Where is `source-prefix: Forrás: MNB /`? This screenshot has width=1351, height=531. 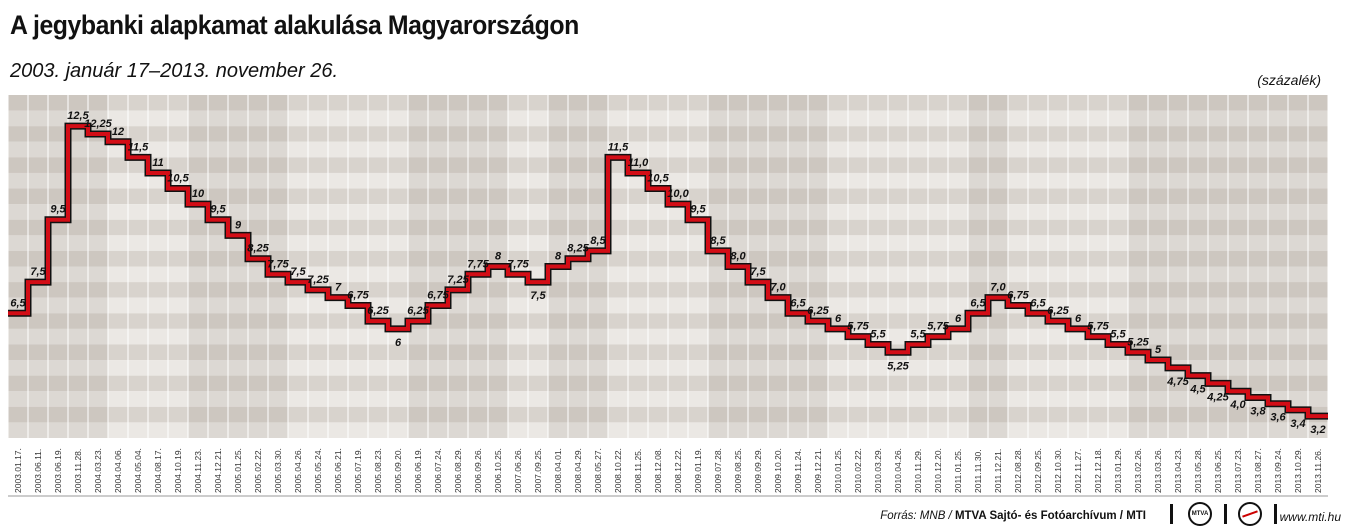
source-prefix: Forrás: MNB / is located at coordinates (917, 516).